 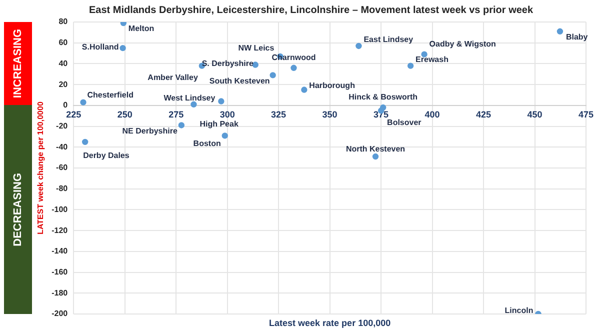 I want to click on data-label: NW Leics, so click(x=256, y=48).